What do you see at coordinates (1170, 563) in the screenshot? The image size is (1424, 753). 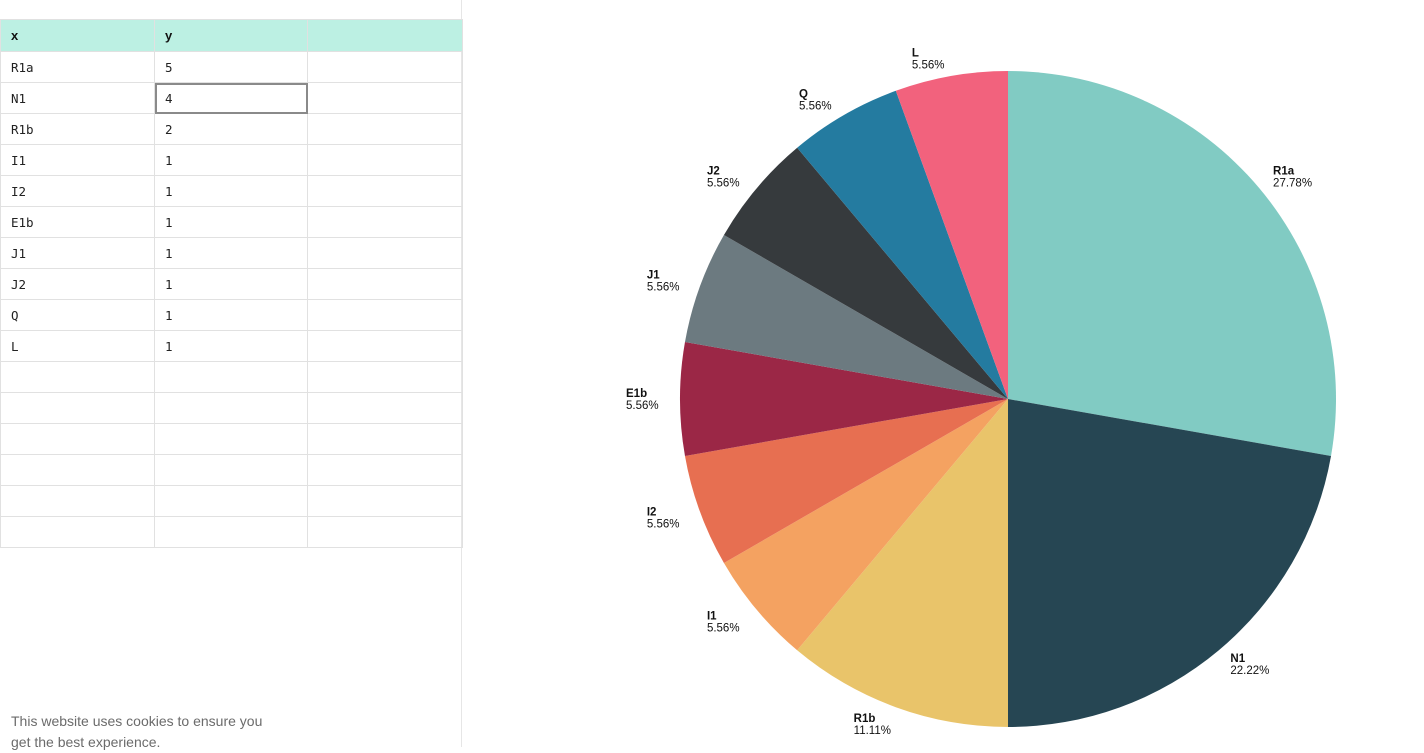 I see `pie-slice-n1` at bounding box center [1170, 563].